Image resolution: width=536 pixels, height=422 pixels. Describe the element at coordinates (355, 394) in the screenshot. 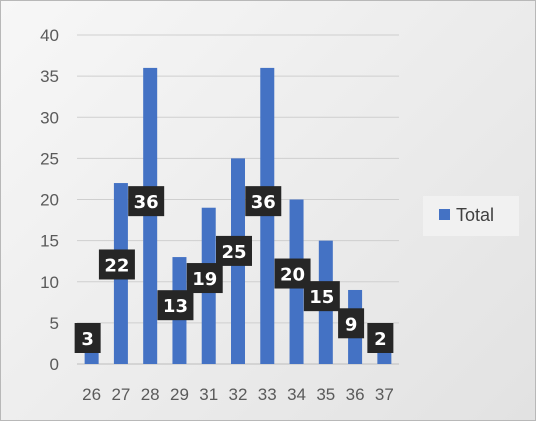

I see `x-tick-label: 36` at that location.